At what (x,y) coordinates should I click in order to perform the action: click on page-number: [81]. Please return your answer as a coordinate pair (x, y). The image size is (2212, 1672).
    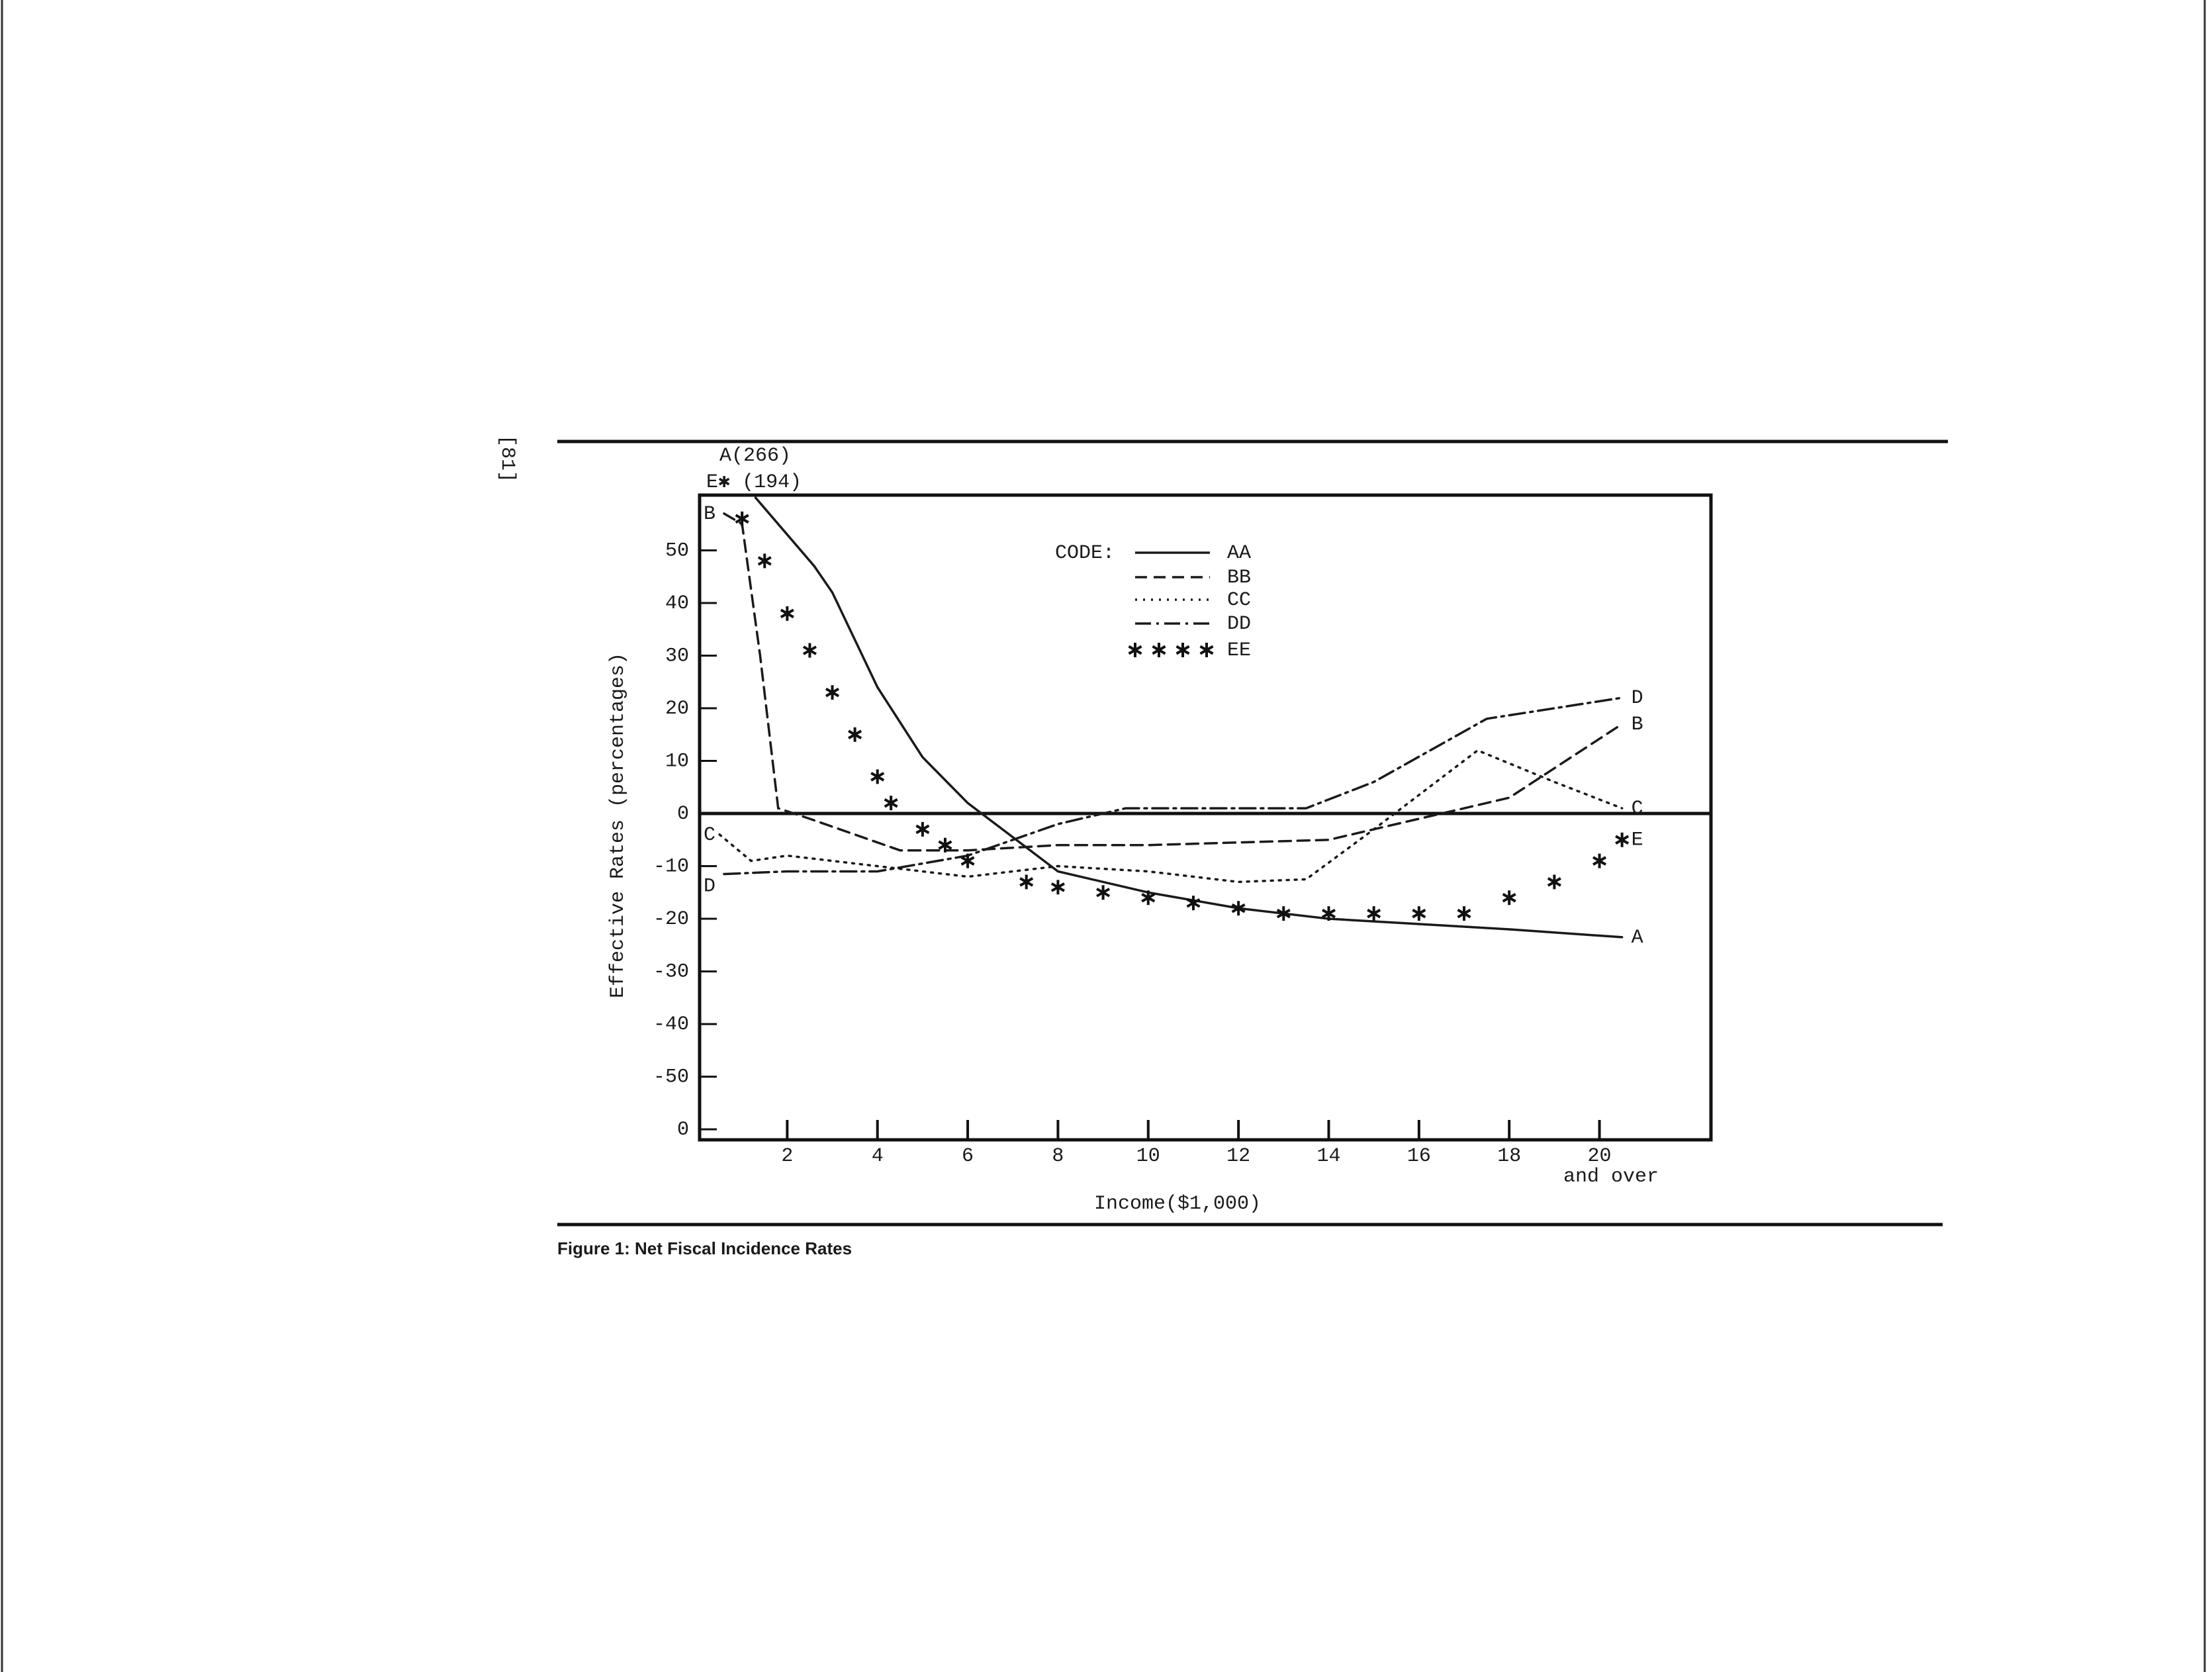
    Looking at the image, I should click on (507, 459).